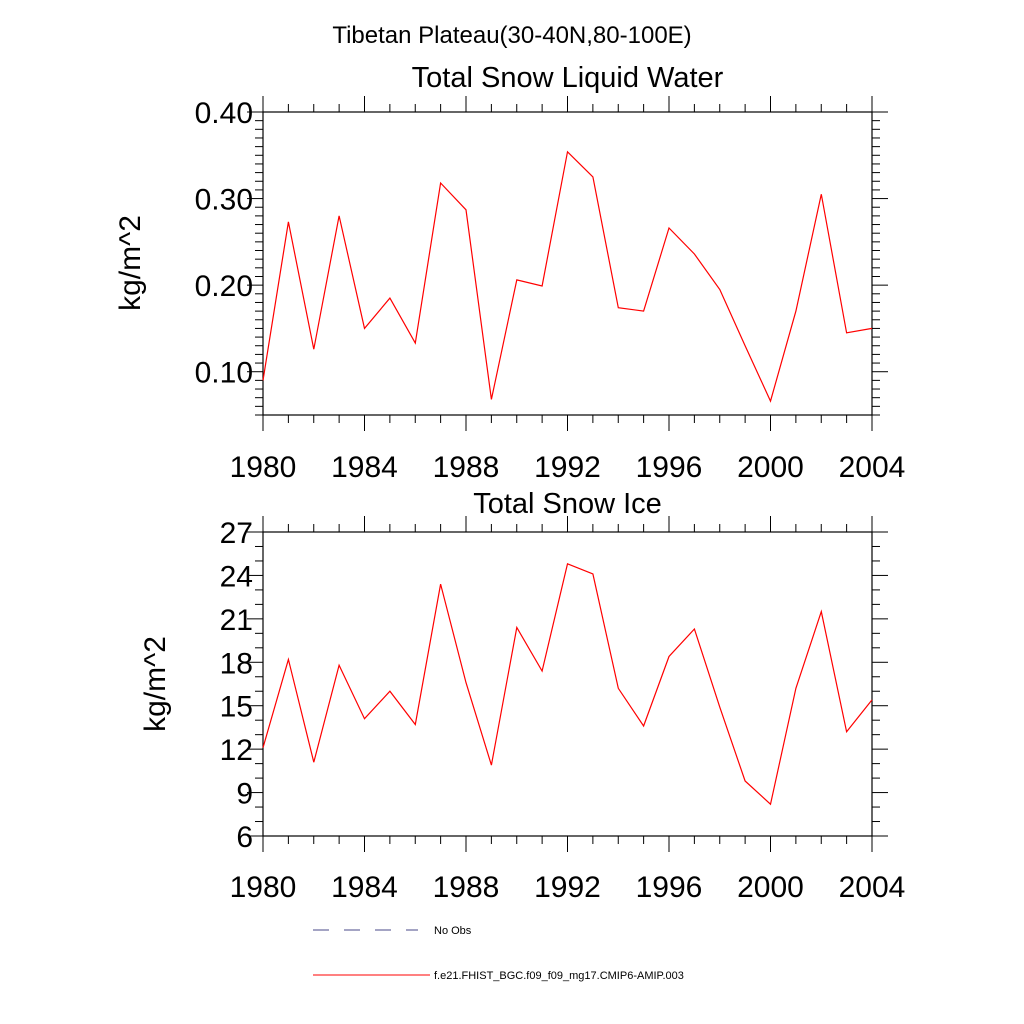  I want to click on y-tick-label: 27, so click(236, 533).